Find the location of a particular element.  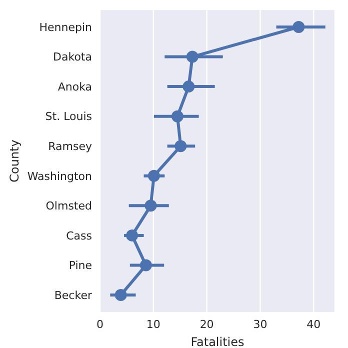

x-tick-label: 0 is located at coordinates (100, 324).